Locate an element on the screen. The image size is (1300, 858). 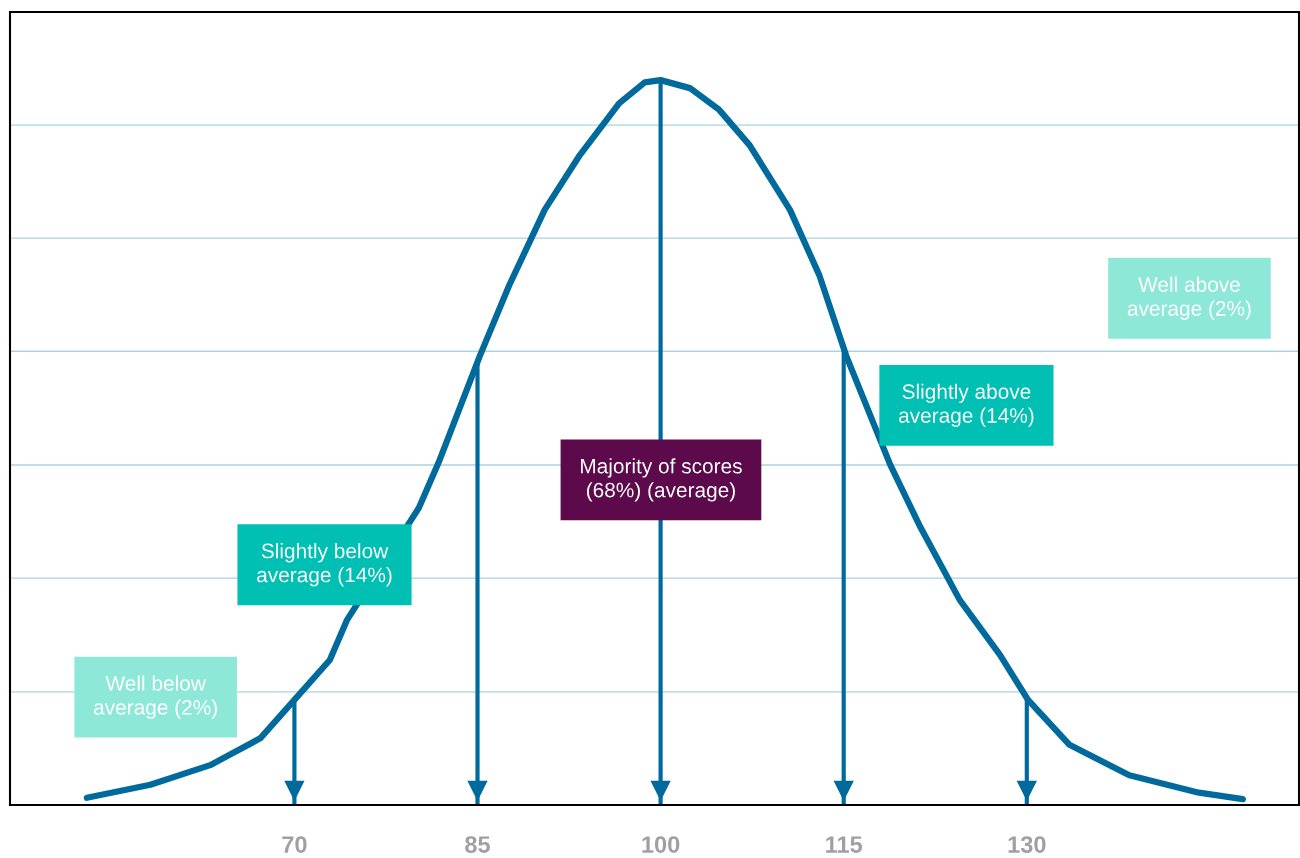
annotation: Well below average (2%) is located at coordinates (155, 697).